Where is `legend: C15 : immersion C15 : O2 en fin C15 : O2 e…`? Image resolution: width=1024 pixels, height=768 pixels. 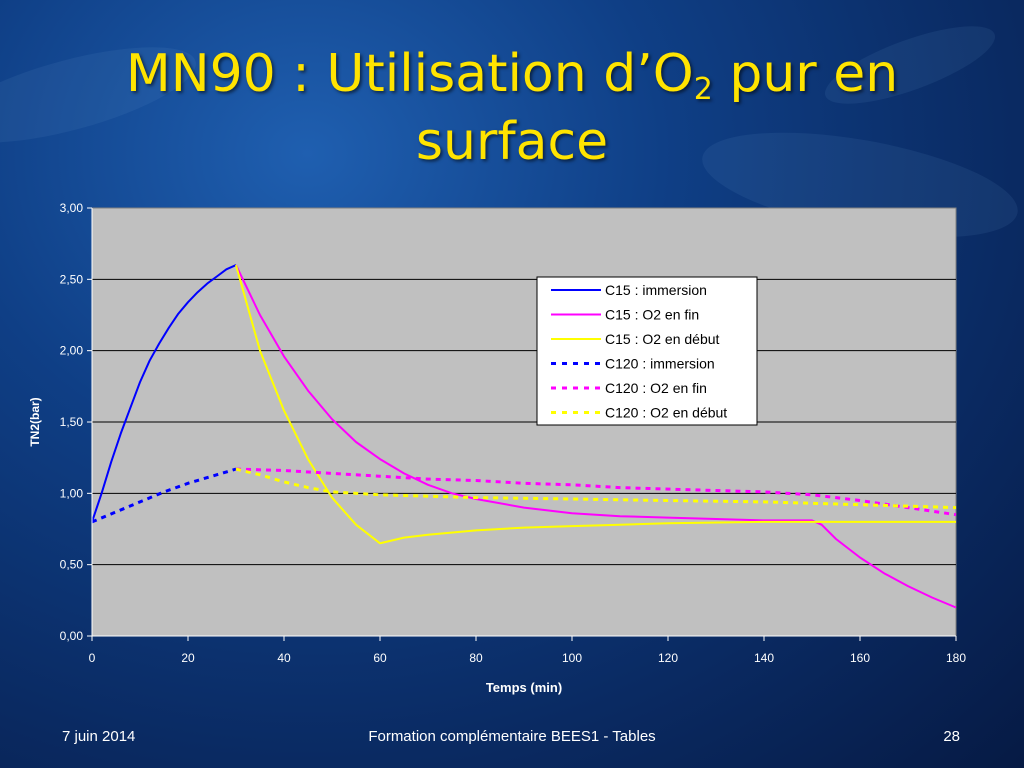 legend: C15 : immersion C15 : O2 en fin C15 : O2 e… is located at coordinates (647, 351).